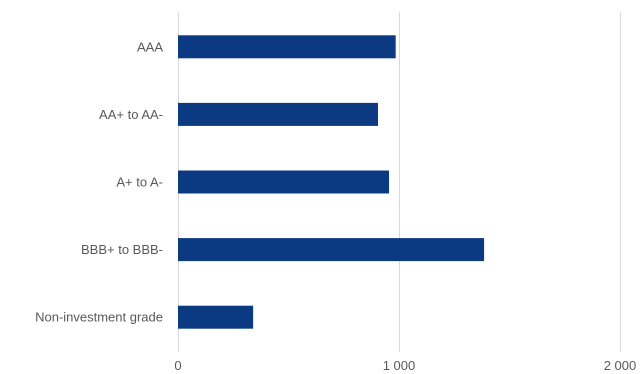  What do you see at coordinates (620, 365) in the screenshot?
I see `x-tick-label: 2 000` at bounding box center [620, 365].